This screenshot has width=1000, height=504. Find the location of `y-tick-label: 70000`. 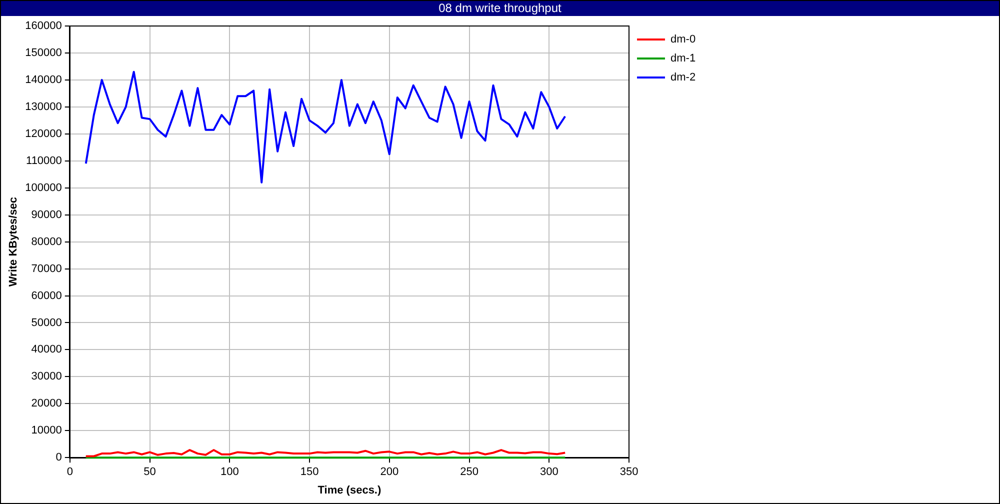

y-tick-label: 70000 is located at coordinates (46, 268).